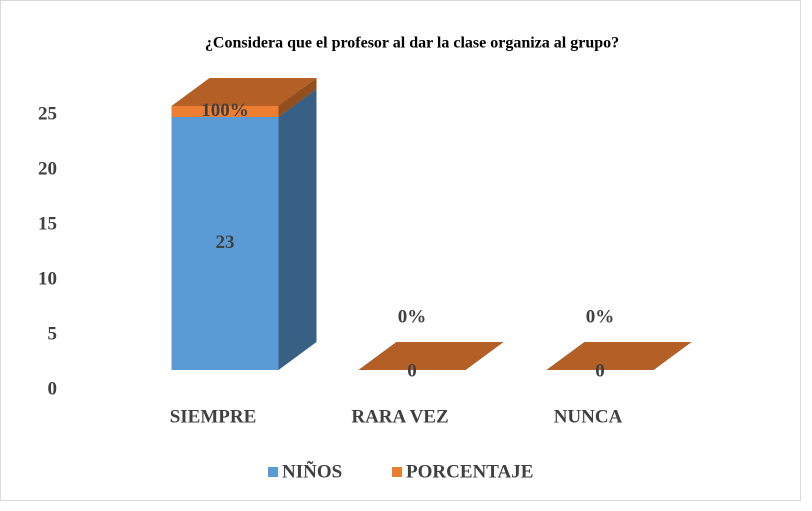  I want to click on y-tick-label: 0, so click(53, 388).